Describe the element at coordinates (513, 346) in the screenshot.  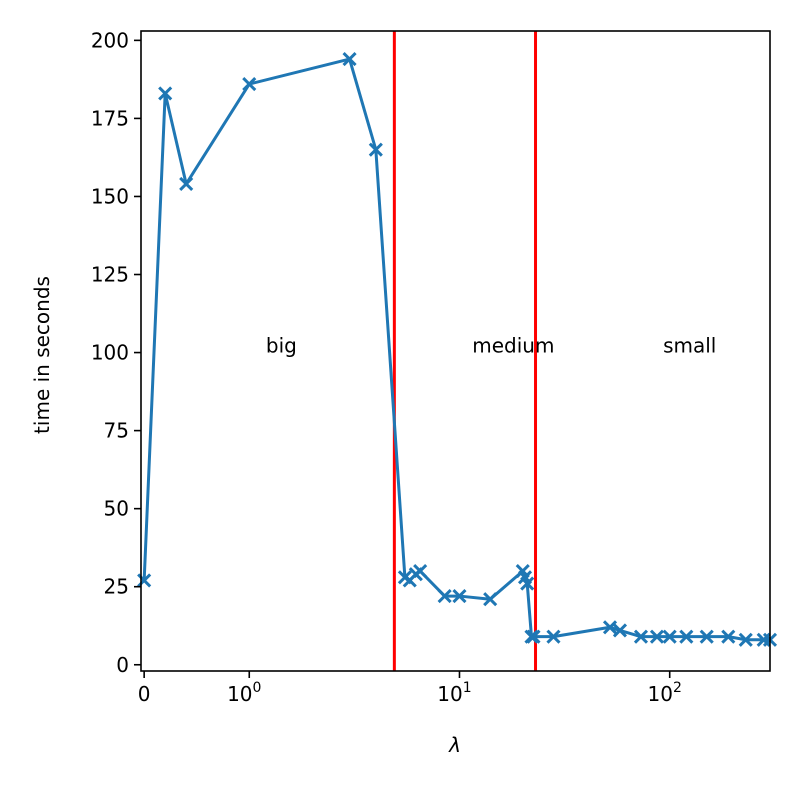
I see `region-label: medium` at that location.